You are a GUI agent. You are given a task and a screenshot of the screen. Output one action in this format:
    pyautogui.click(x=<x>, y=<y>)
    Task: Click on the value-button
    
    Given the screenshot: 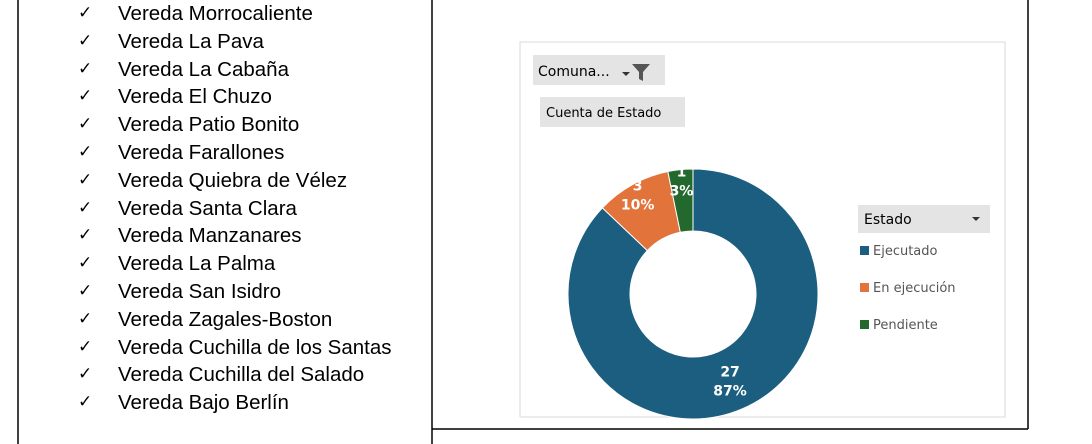 What is the action you would take?
    pyautogui.click(x=612, y=112)
    